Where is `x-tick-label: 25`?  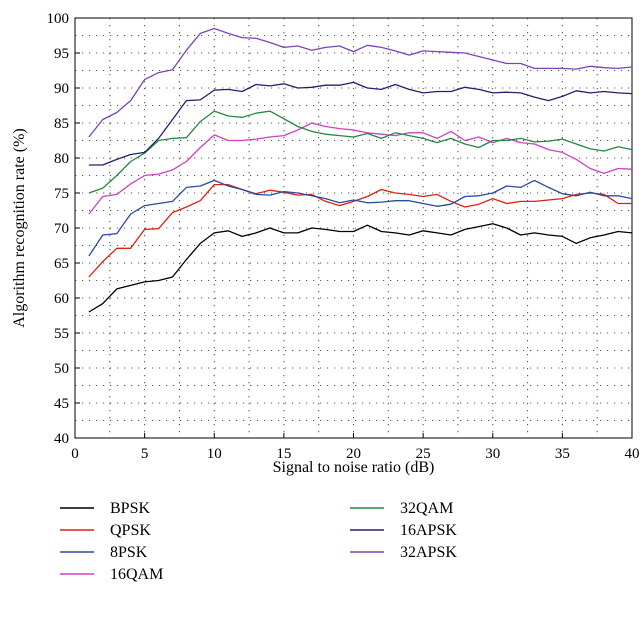 x-tick-label: 25 is located at coordinates (423, 454).